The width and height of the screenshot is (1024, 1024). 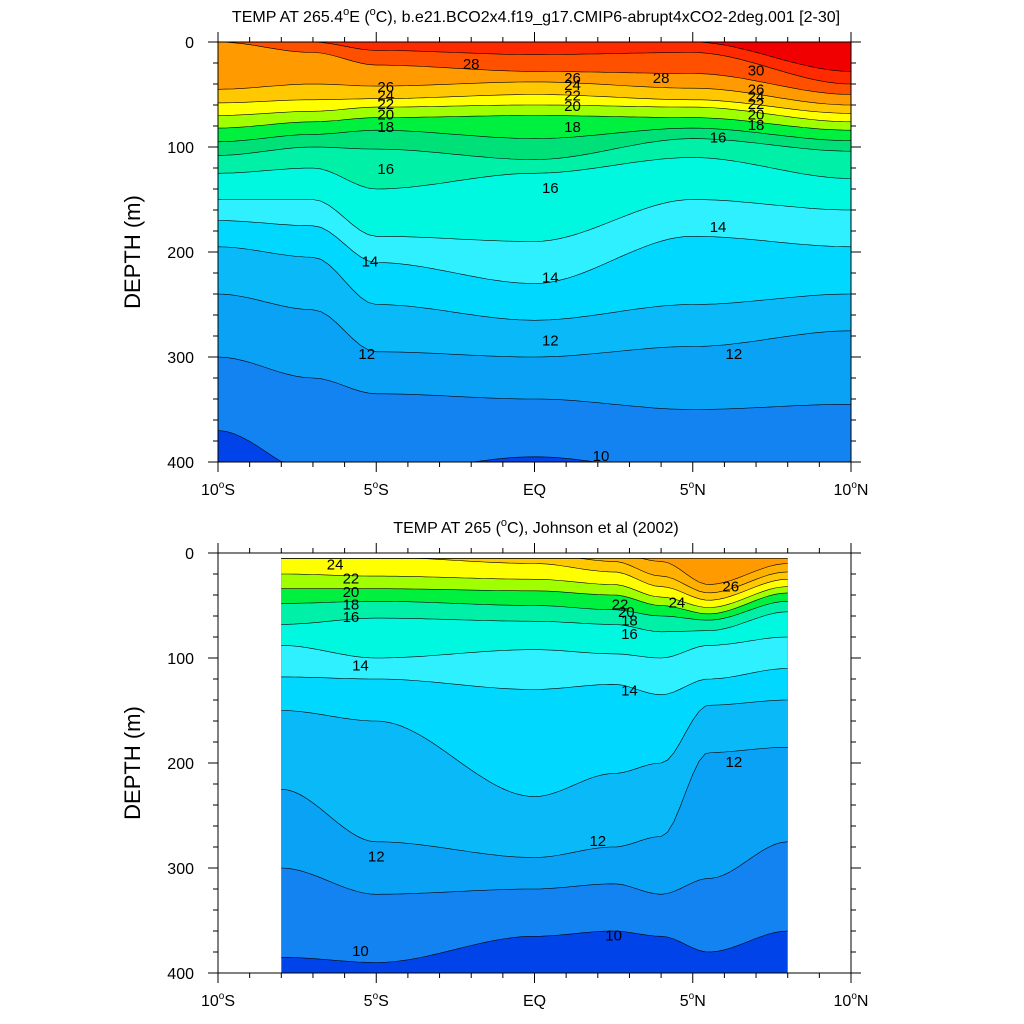 I want to click on x-tick-label: 10oS, so click(x=218, y=1000).